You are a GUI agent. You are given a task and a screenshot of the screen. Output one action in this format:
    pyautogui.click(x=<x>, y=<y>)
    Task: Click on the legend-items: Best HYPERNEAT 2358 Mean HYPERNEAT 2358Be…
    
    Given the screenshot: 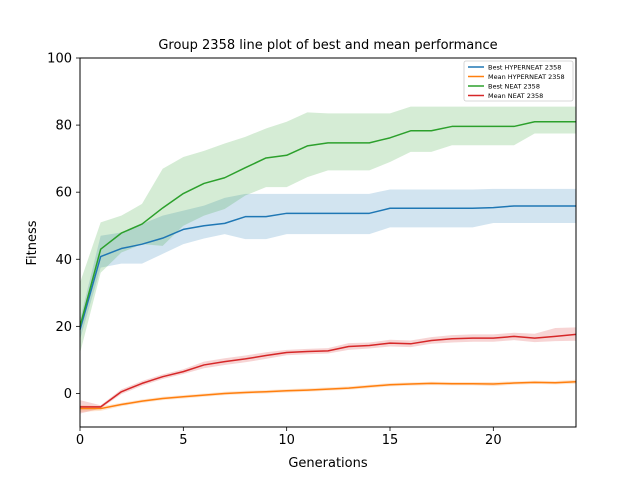 What is the action you would take?
    pyautogui.click(x=516, y=81)
    